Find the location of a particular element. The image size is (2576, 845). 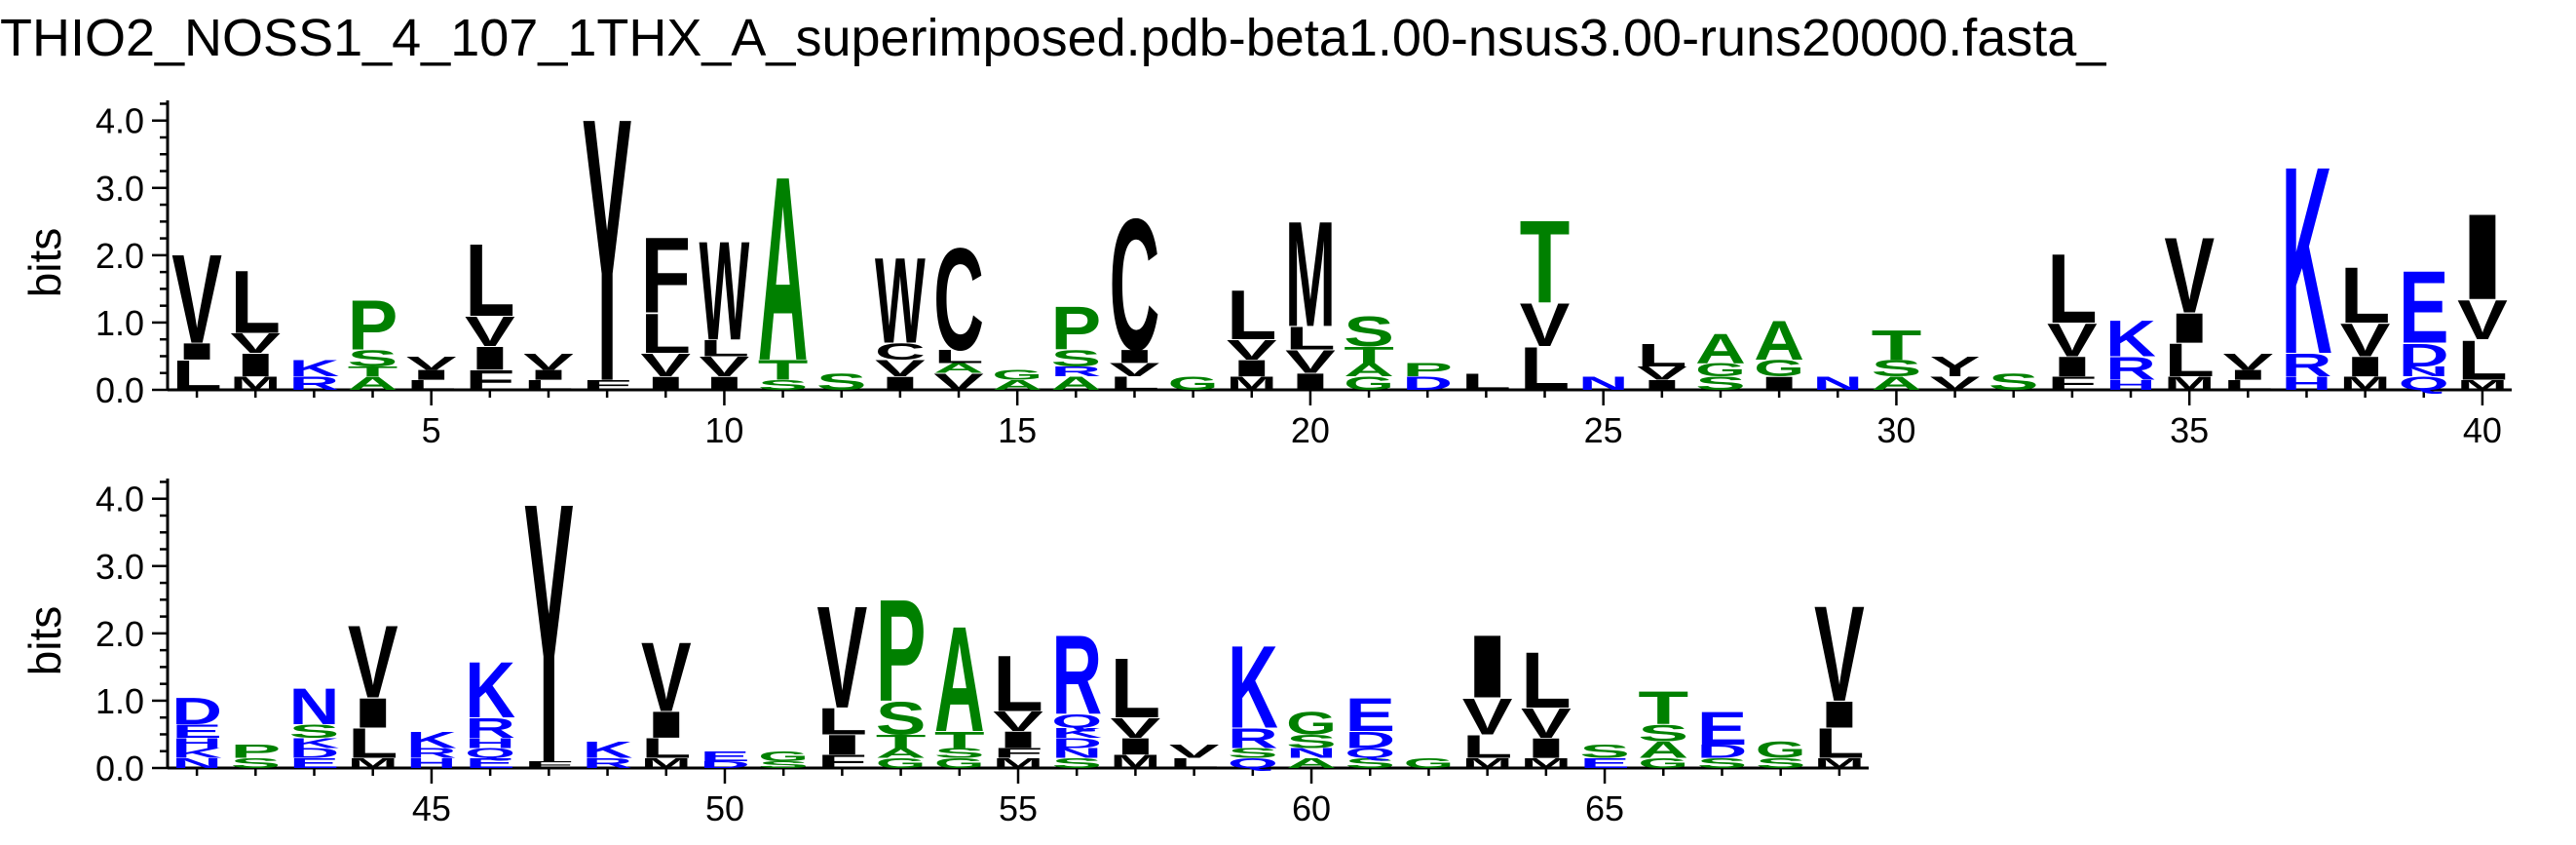

logo-column: SP is located at coordinates (255, 757).